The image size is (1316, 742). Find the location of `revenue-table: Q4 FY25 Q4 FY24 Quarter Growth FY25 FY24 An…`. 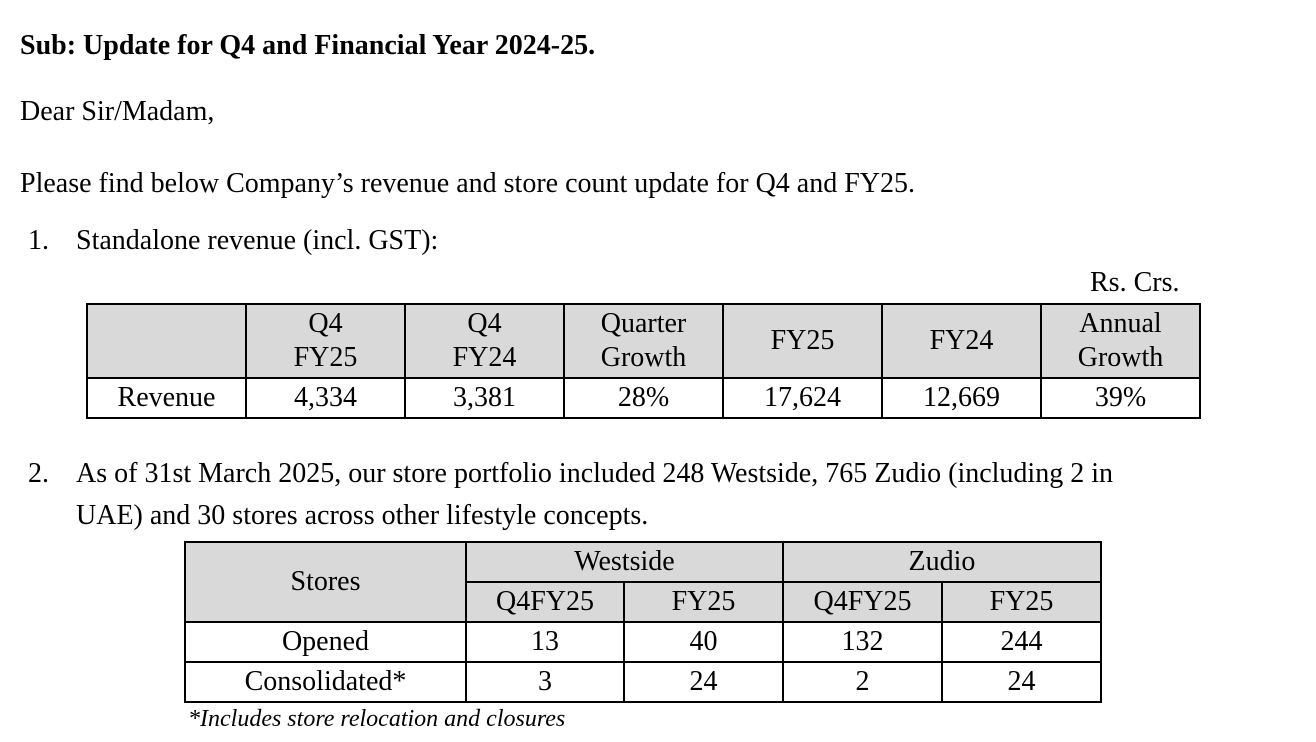

revenue-table: Q4 FY25 Q4 FY24 Quarter Growth FY25 FY24 An… is located at coordinates (643, 361).